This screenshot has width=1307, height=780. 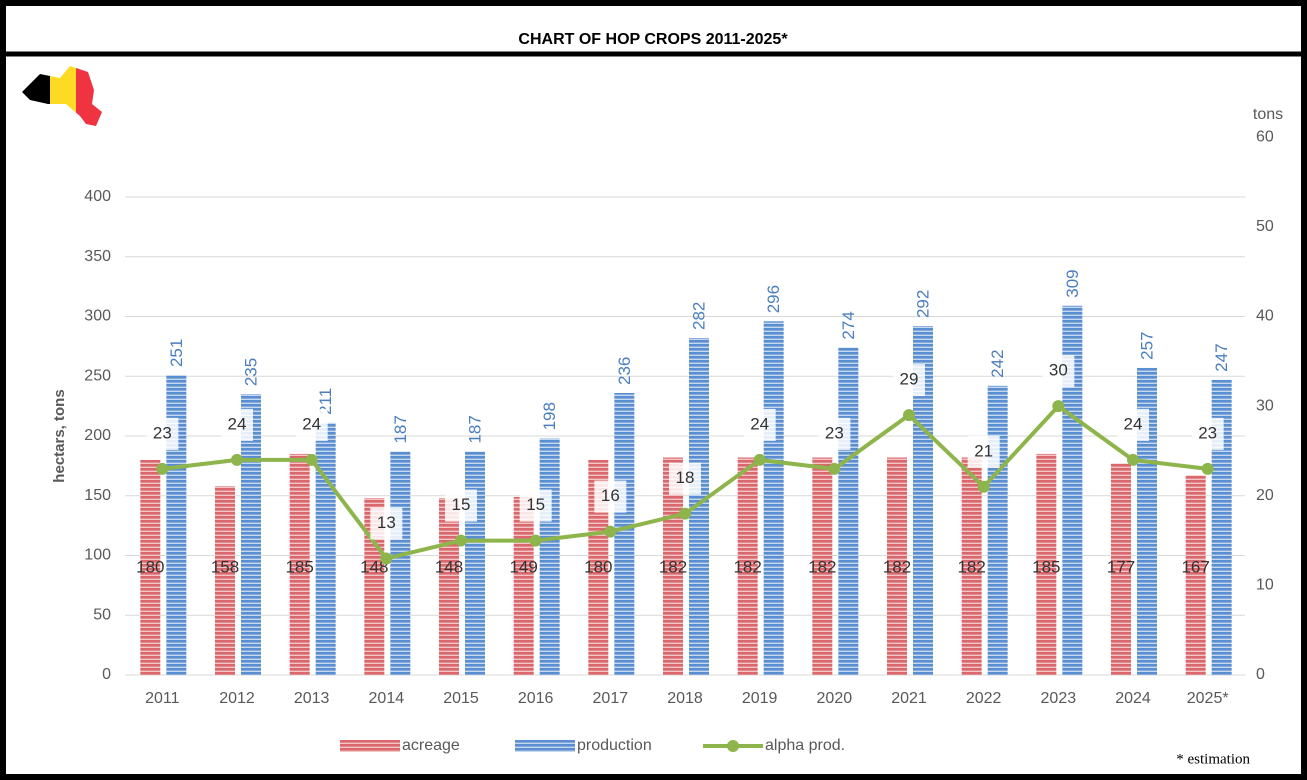 What do you see at coordinates (624, 371) in the screenshot?
I see `data-label: 236` at bounding box center [624, 371].